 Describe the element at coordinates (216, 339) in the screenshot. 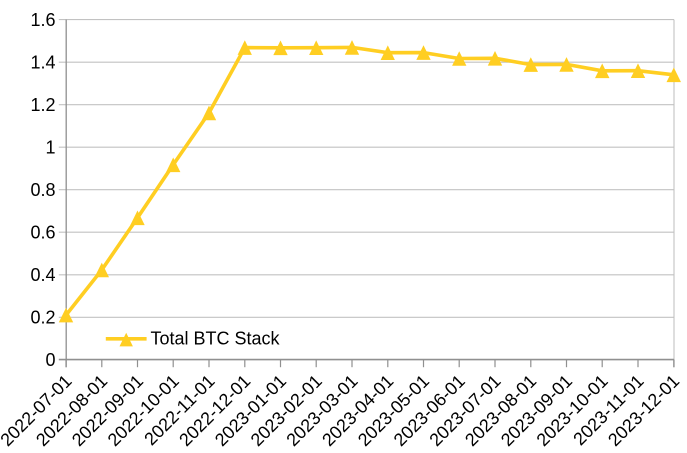

I see `svg-text: Total BTC Stack` at that location.